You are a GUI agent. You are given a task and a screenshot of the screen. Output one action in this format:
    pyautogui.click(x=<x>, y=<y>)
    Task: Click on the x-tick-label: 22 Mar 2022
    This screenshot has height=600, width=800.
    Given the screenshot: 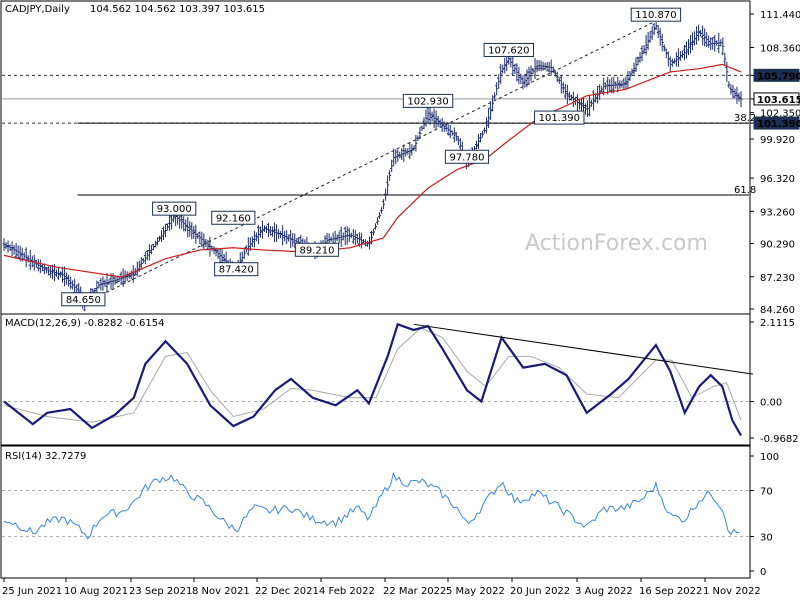 What is the action you would take?
    pyautogui.click(x=414, y=591)
    